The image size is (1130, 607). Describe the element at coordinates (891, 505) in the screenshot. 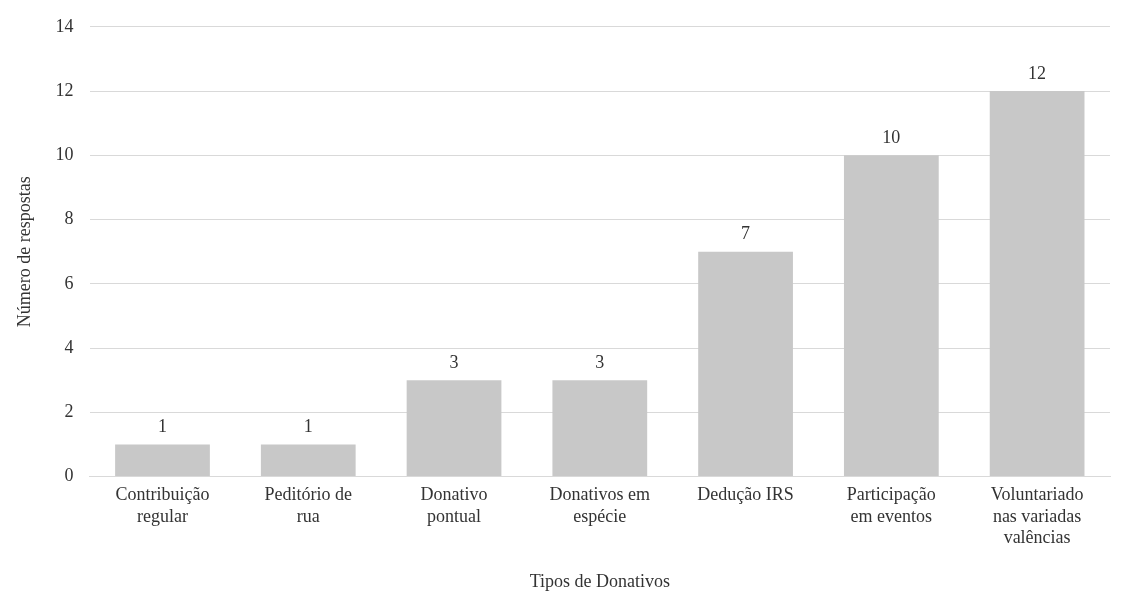

I see `x-tick-label: Participação em eventos` at that location.